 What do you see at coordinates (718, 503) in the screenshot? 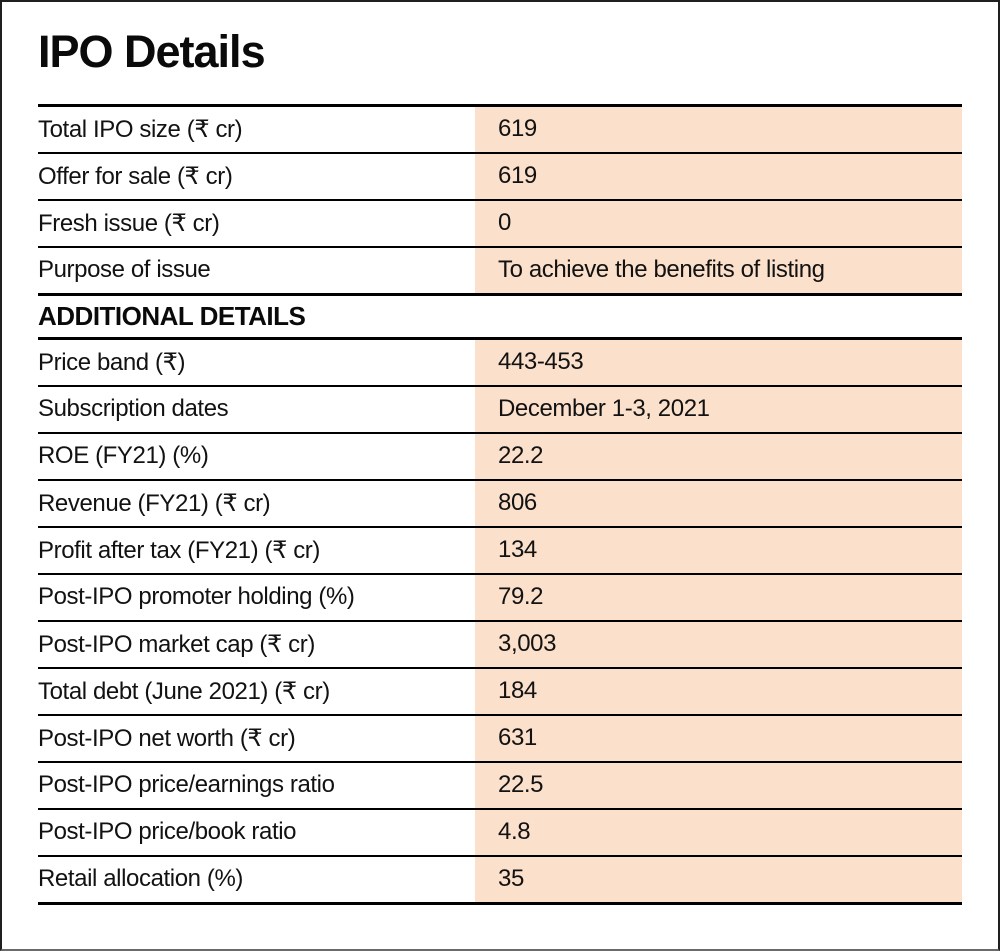
I see `row-value: 806` at bounding box center [718, 503].